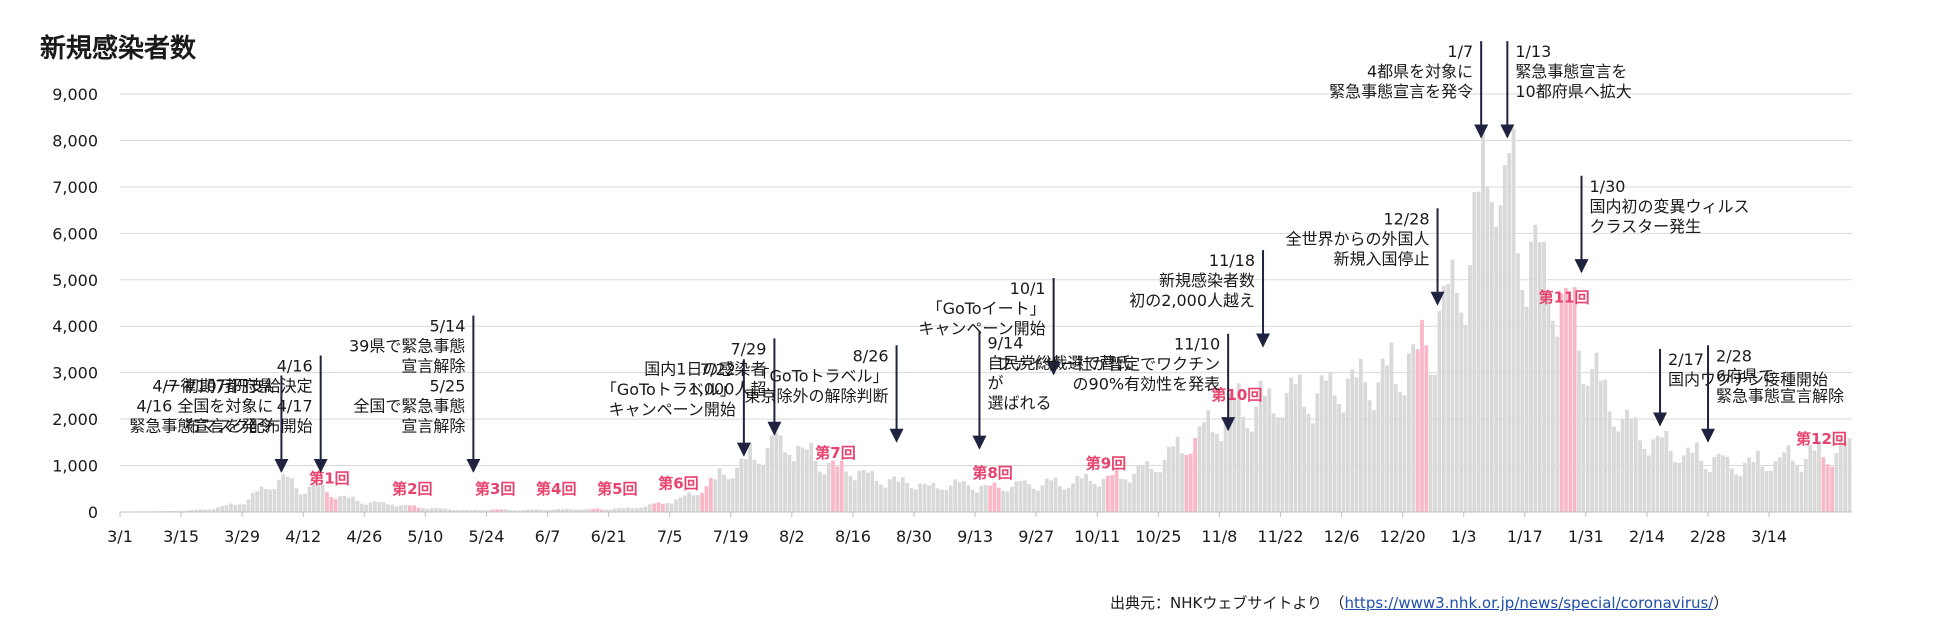 Image resolution: width=1933 pixels, height=625 pixels. What do you see at coordinates (1005, 342) in the screenshot?
I see `annotation-text: 9/14` at bounding box center [1005, 342].